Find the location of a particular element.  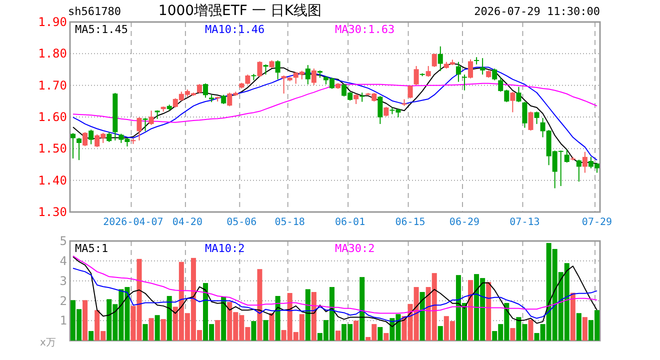

y-tick-label: 5 is located at coordinates (63, 241).